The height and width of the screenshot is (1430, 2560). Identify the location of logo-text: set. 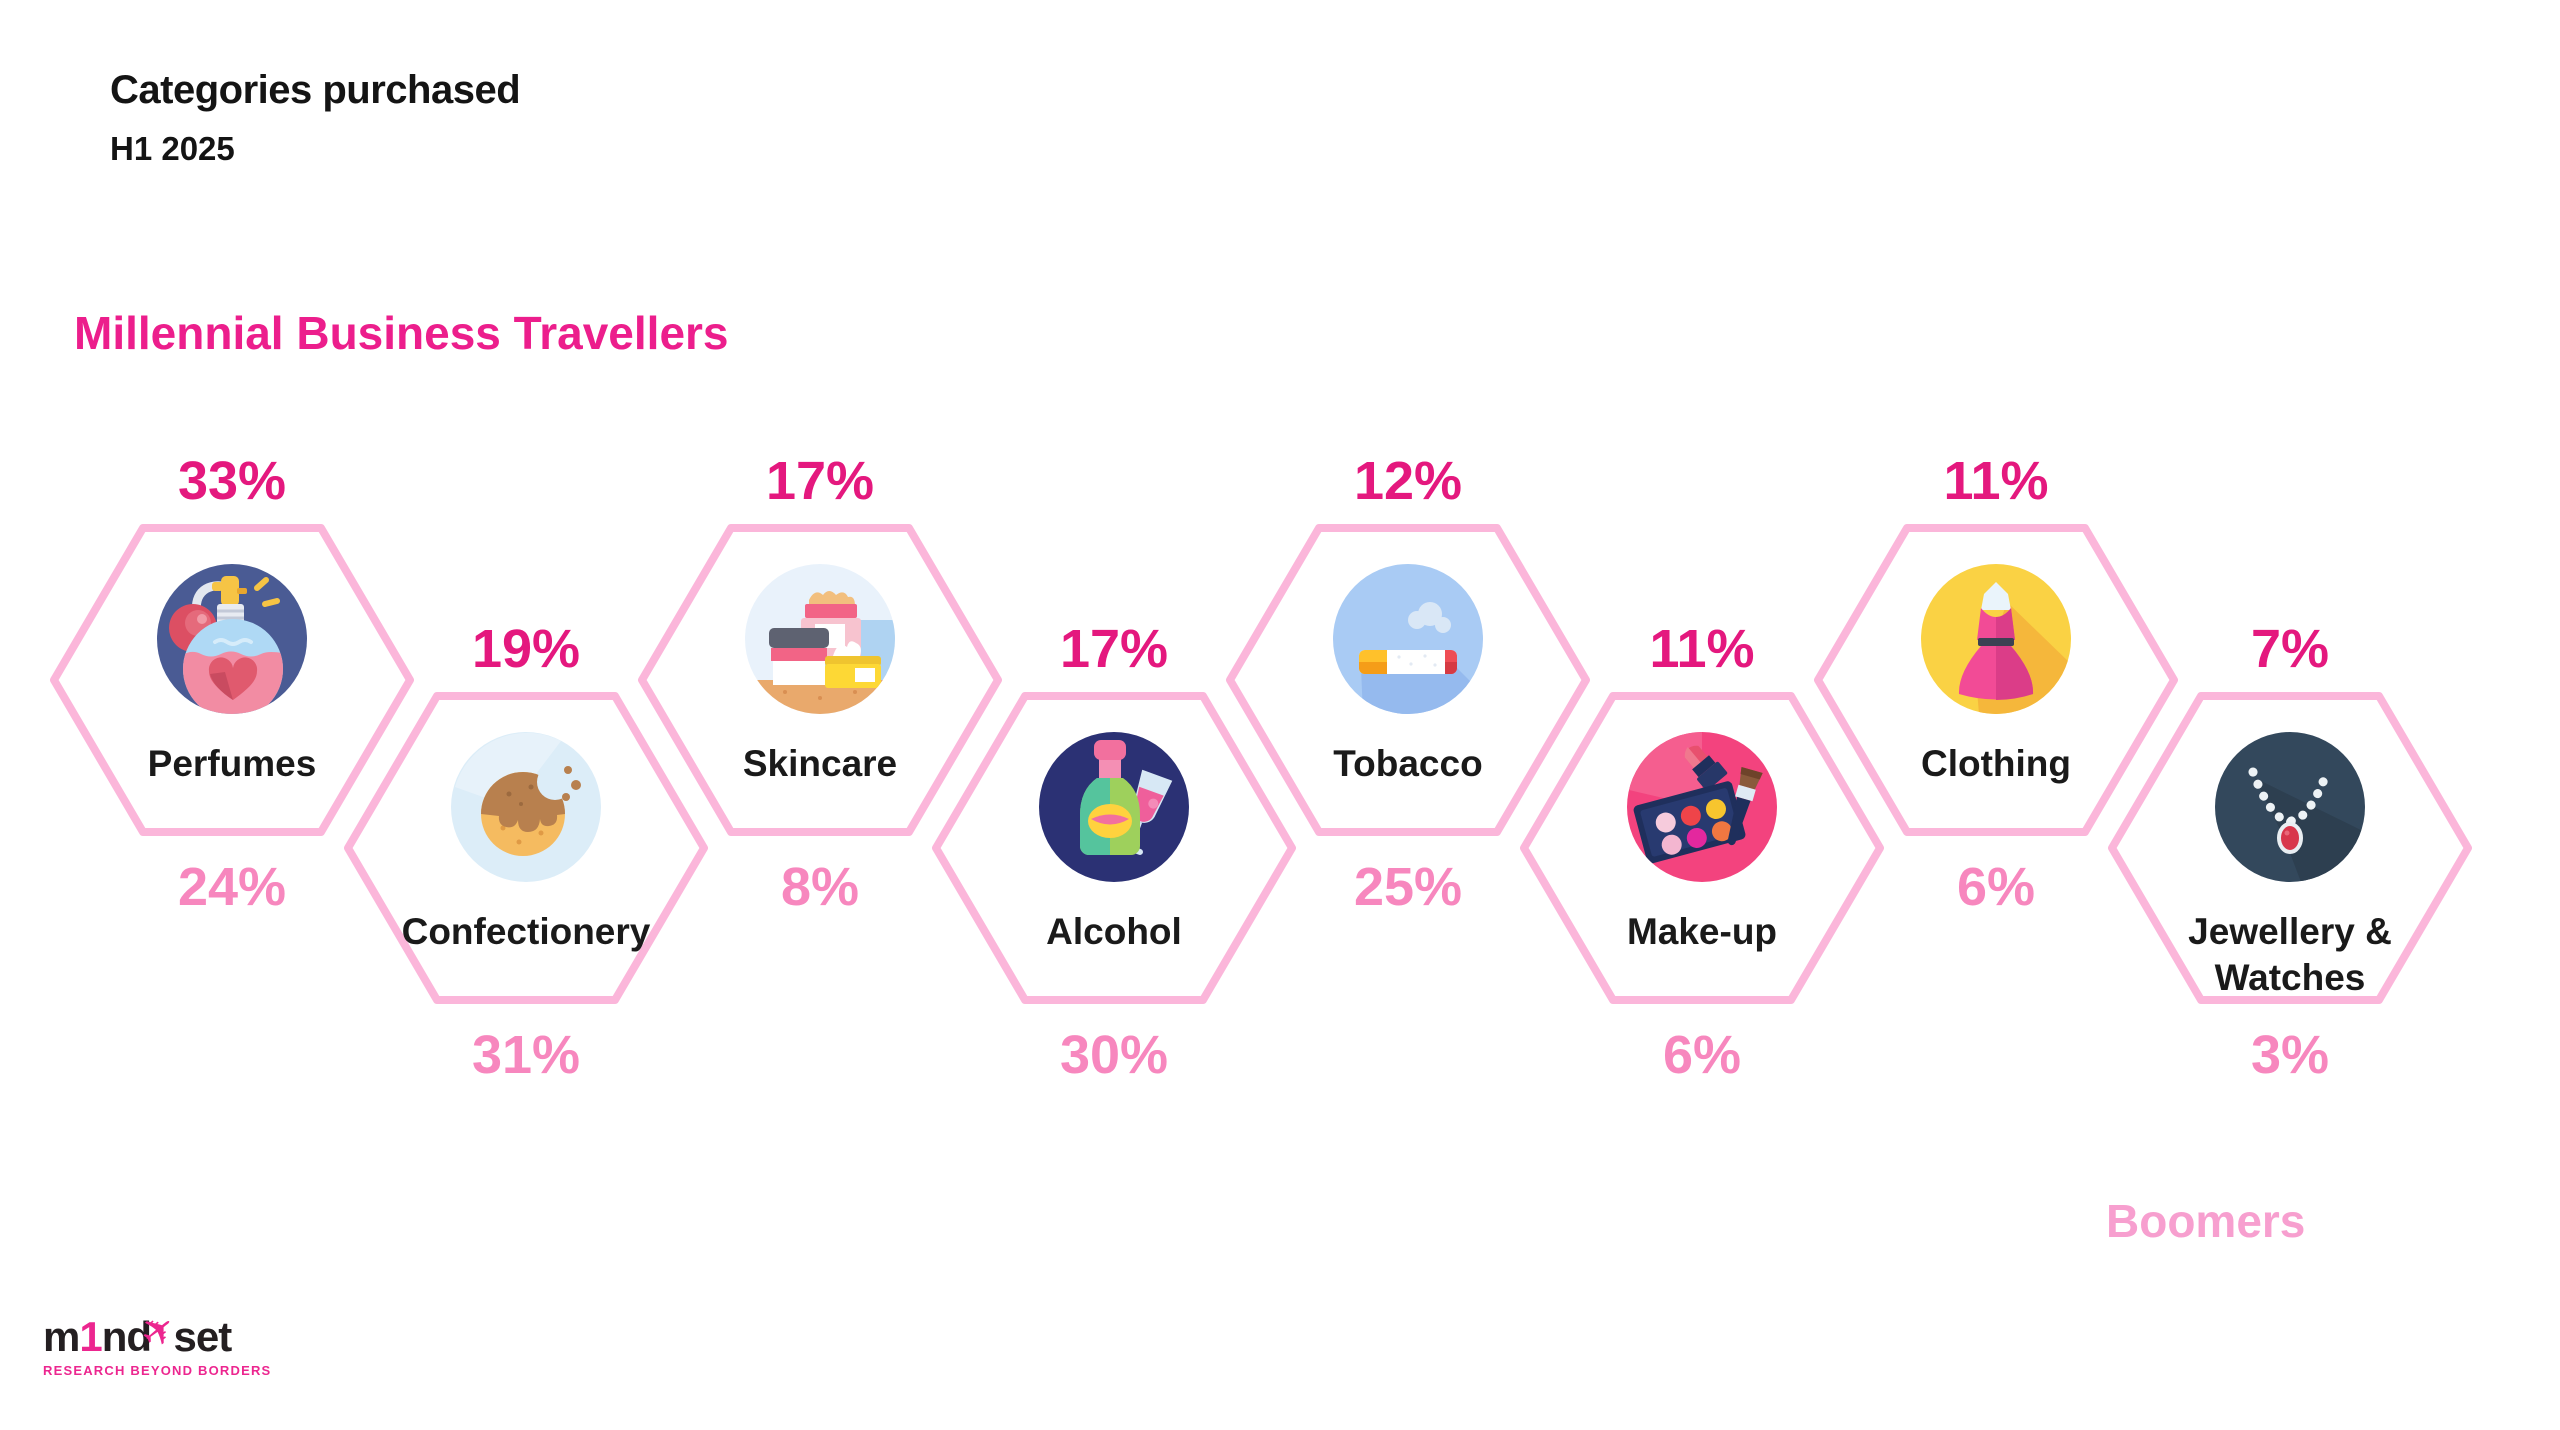
(203, 1336).